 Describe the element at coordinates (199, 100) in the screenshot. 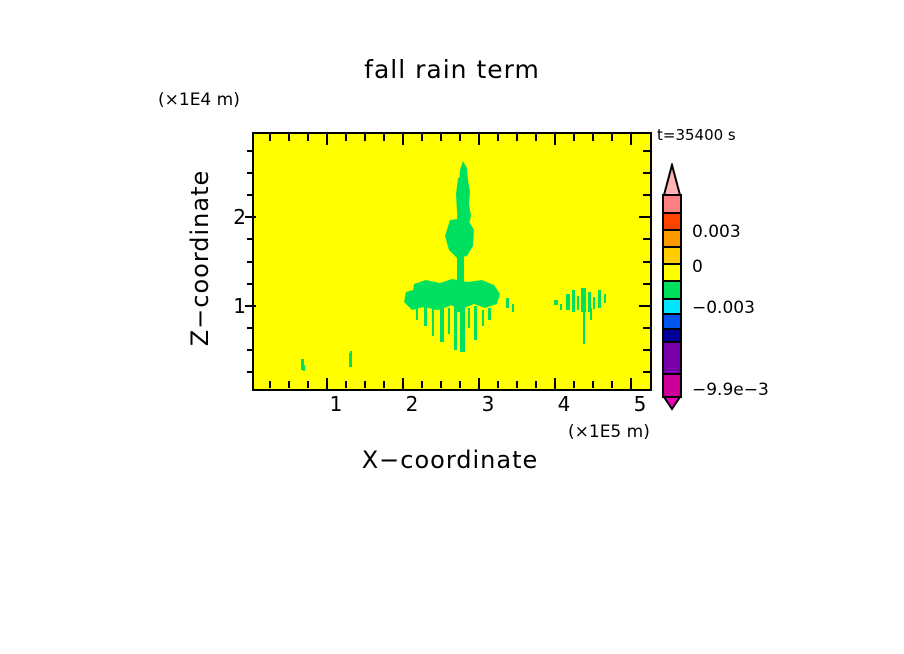

I see `y-axis-units-label: (×1E4 m)` at that location.